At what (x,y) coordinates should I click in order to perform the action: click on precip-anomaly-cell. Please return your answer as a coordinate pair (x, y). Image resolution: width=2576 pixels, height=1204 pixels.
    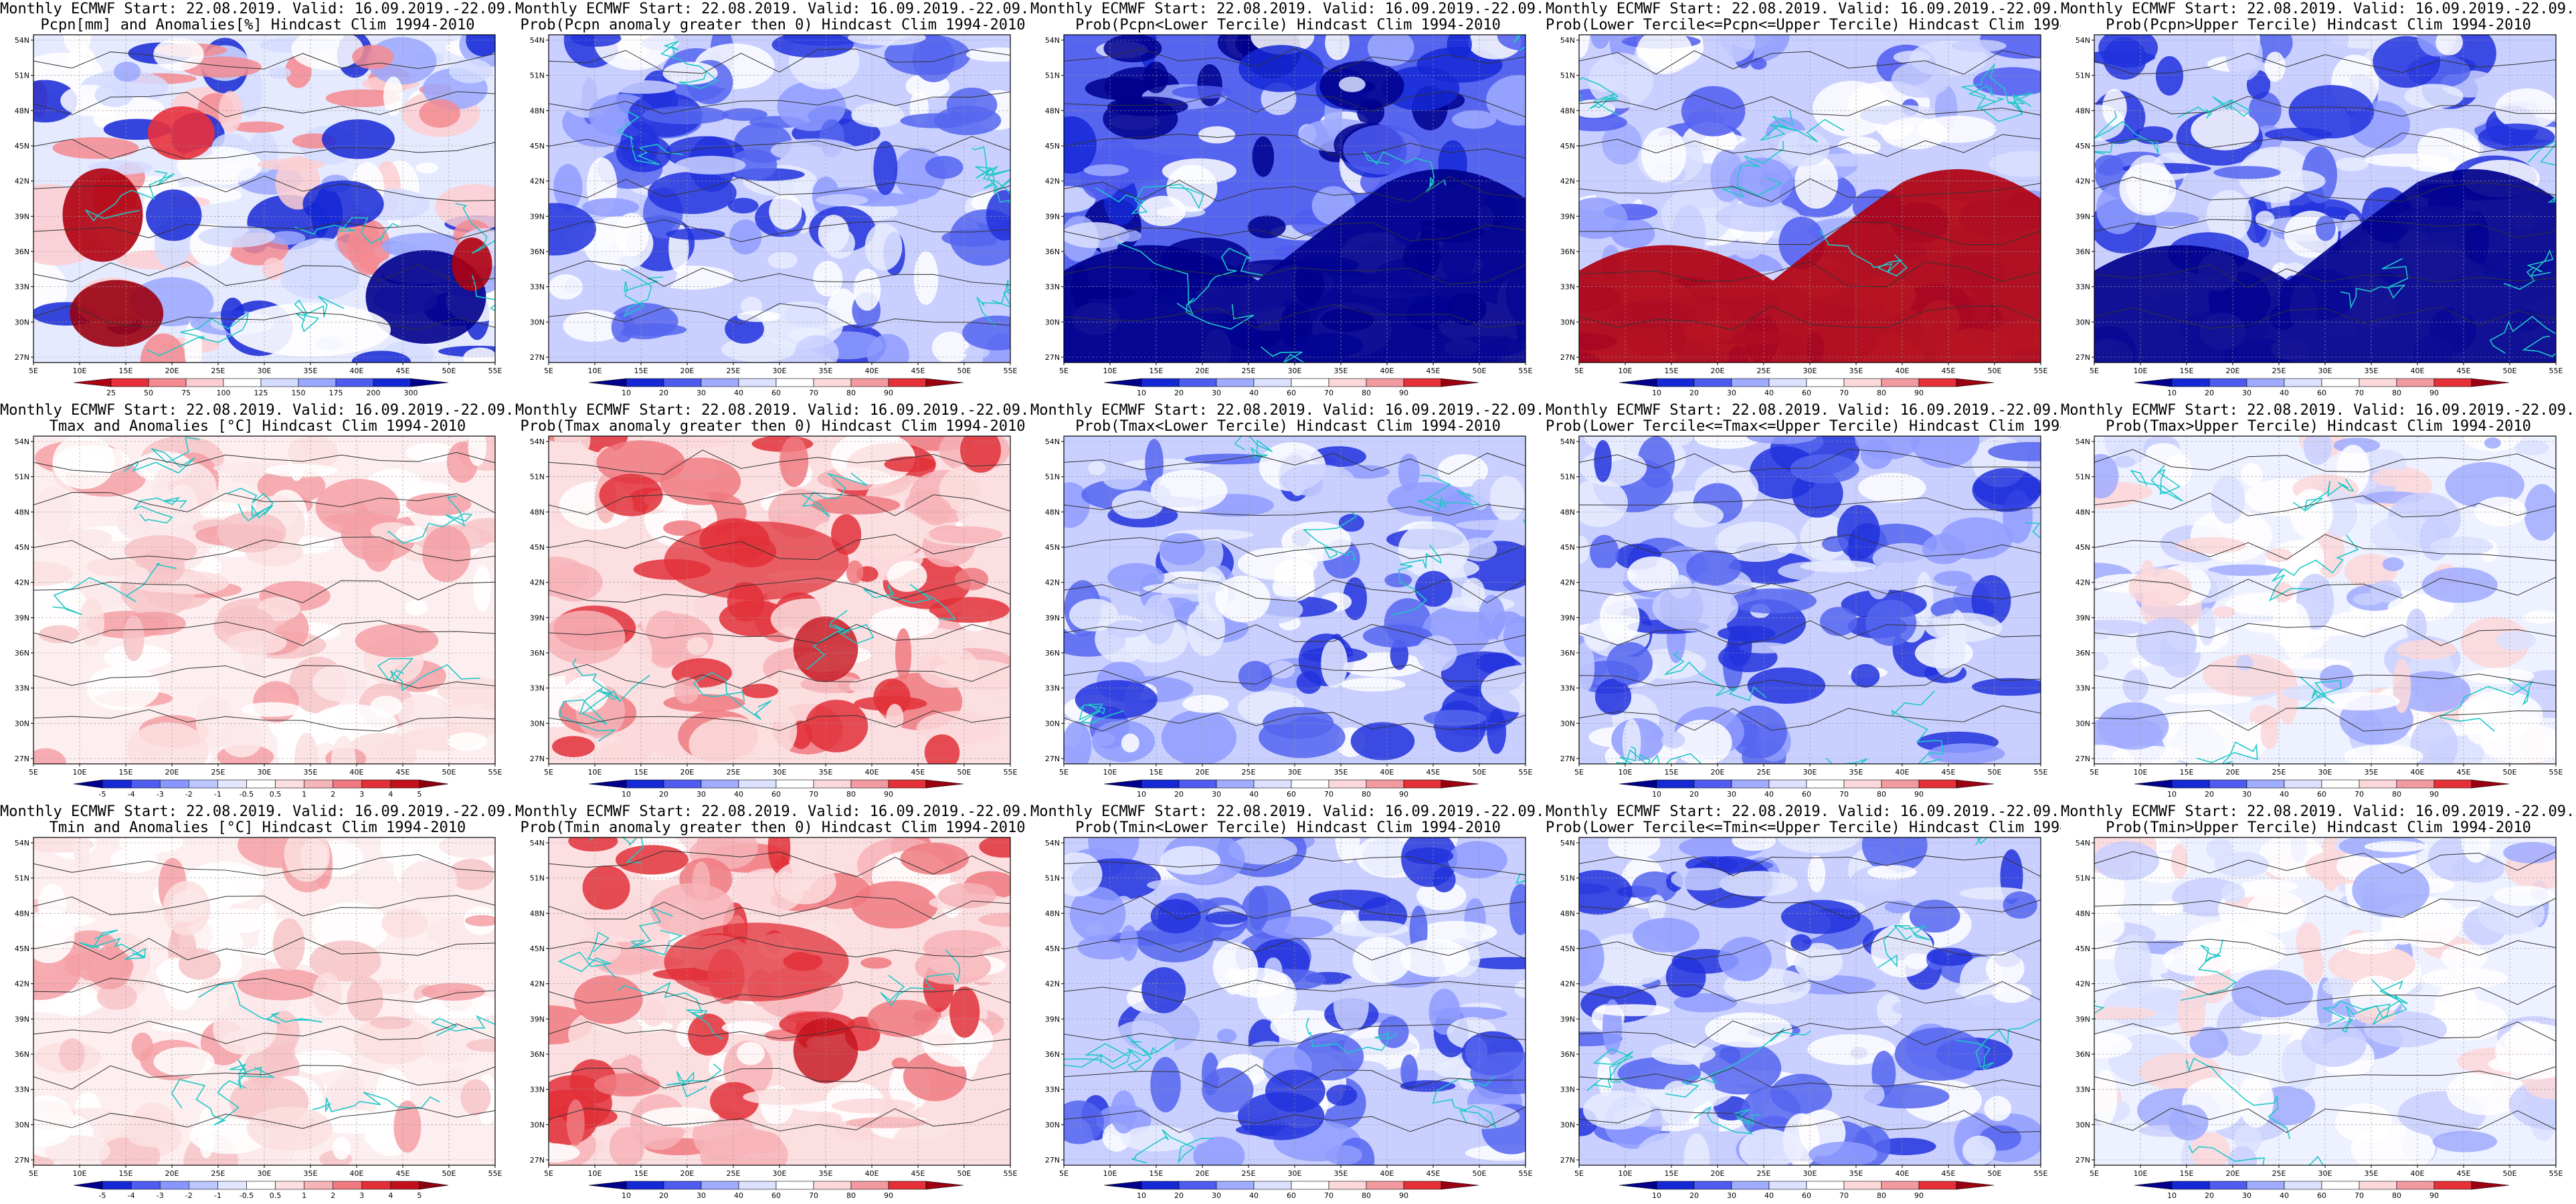
    Looking at the image, I should click on (103, 215).